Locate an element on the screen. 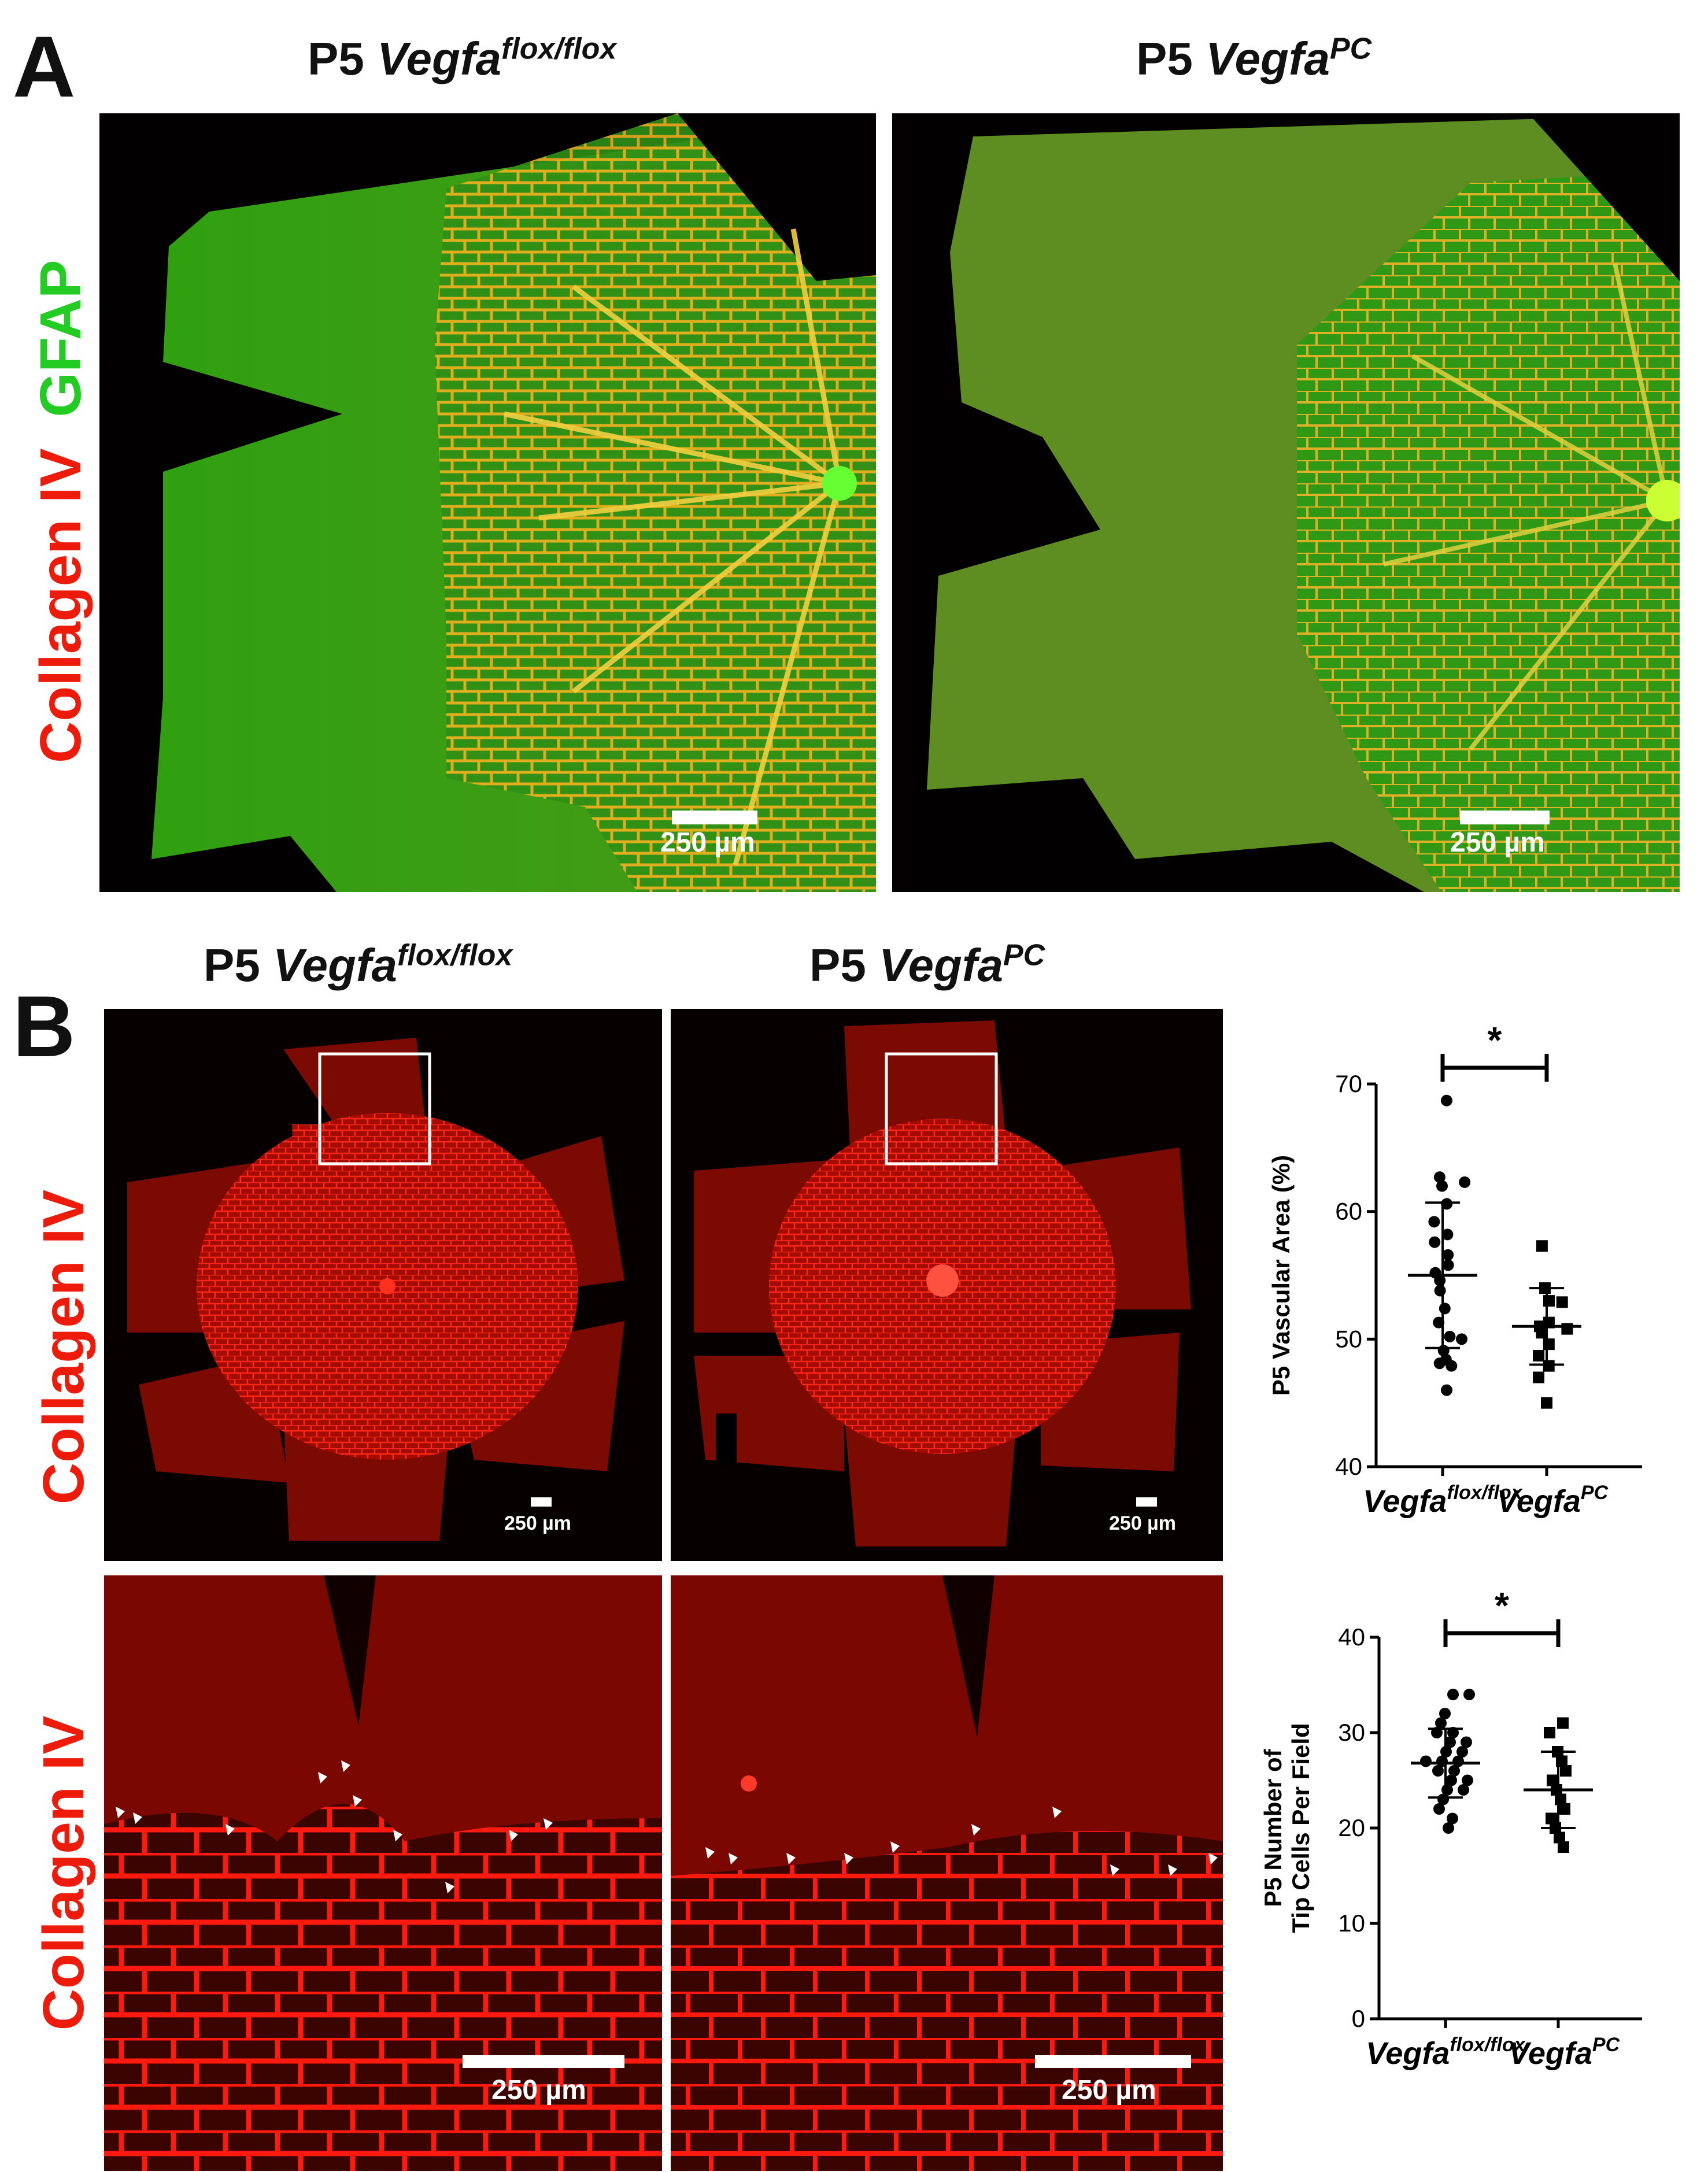 The height and width of the screenshot is (2172, 1708). panel-a-title-left: P5 Vegfaflox/flox is located at coordinates (462, 58).